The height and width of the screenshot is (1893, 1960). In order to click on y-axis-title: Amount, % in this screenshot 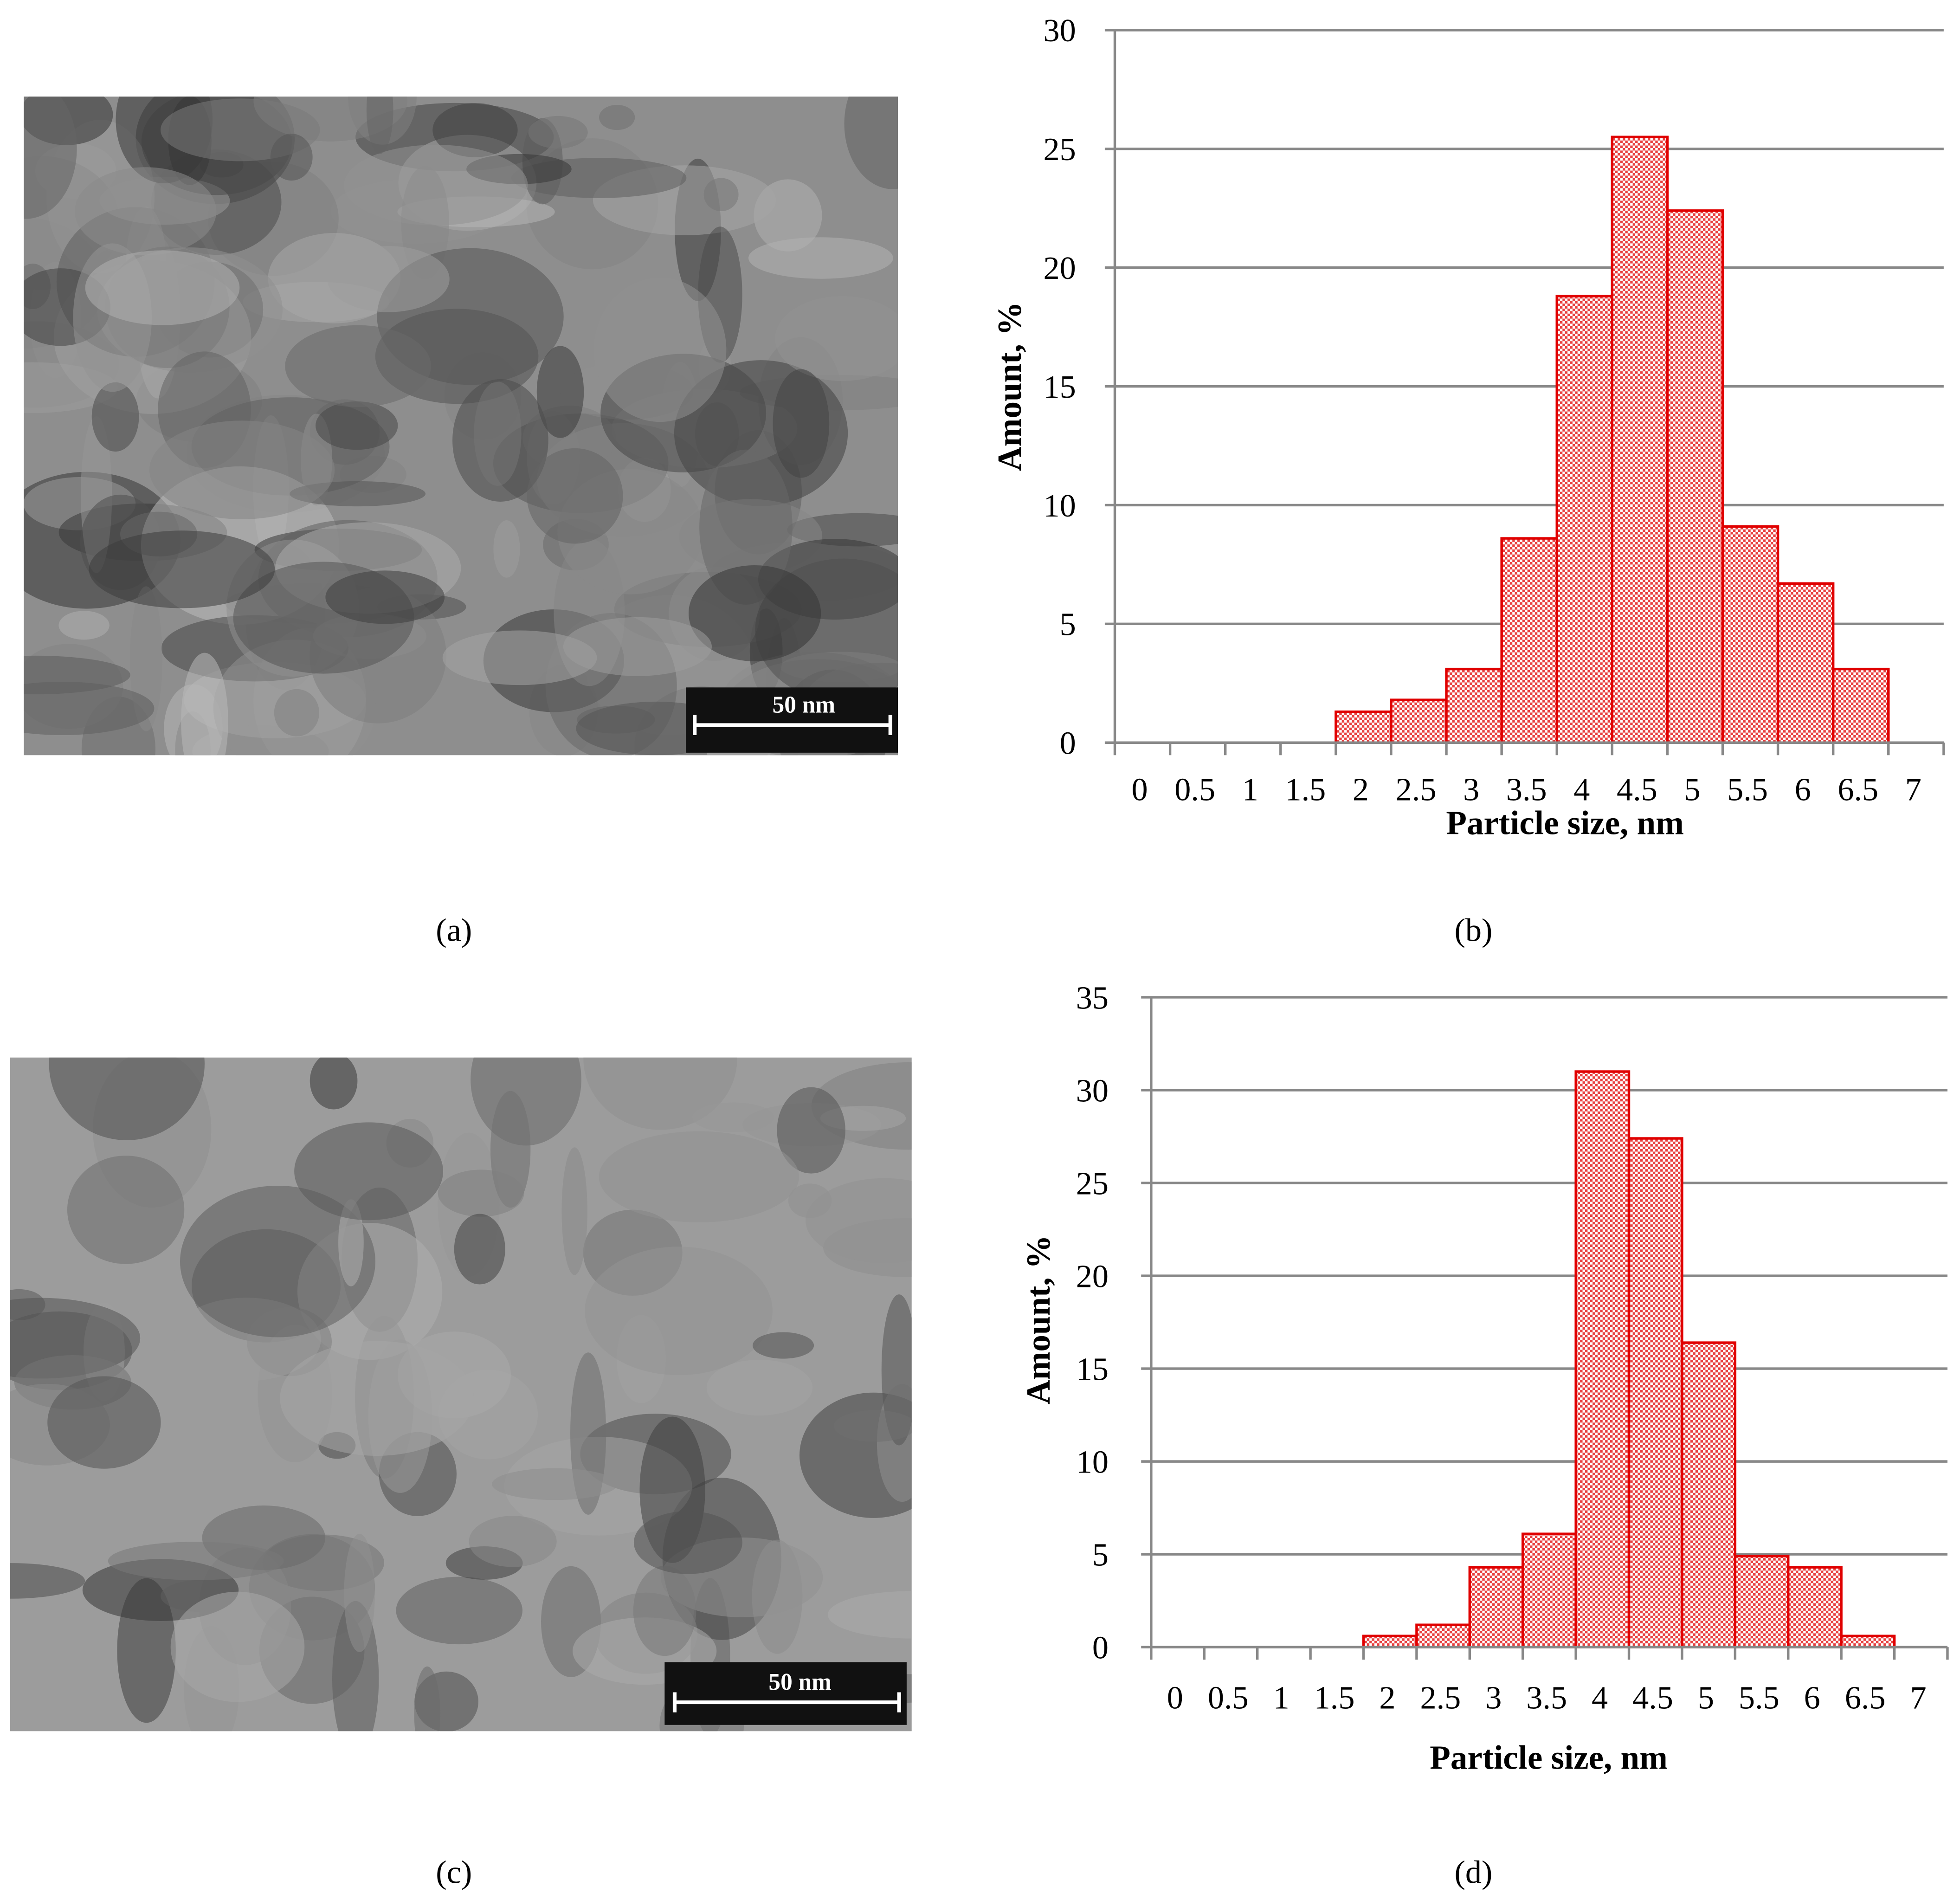, I will do `click(1038, 1320)`.